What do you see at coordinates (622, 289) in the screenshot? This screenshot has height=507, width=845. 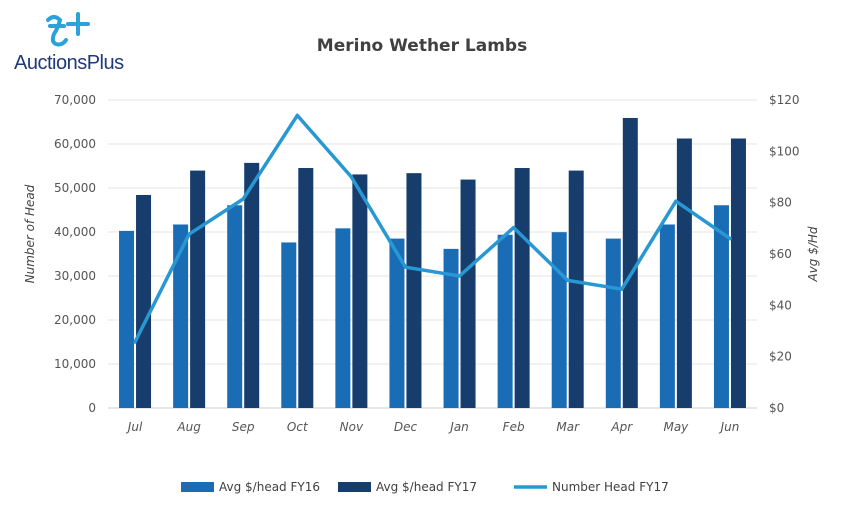 I see `line-point-apr` at bounding box center [622, 289].